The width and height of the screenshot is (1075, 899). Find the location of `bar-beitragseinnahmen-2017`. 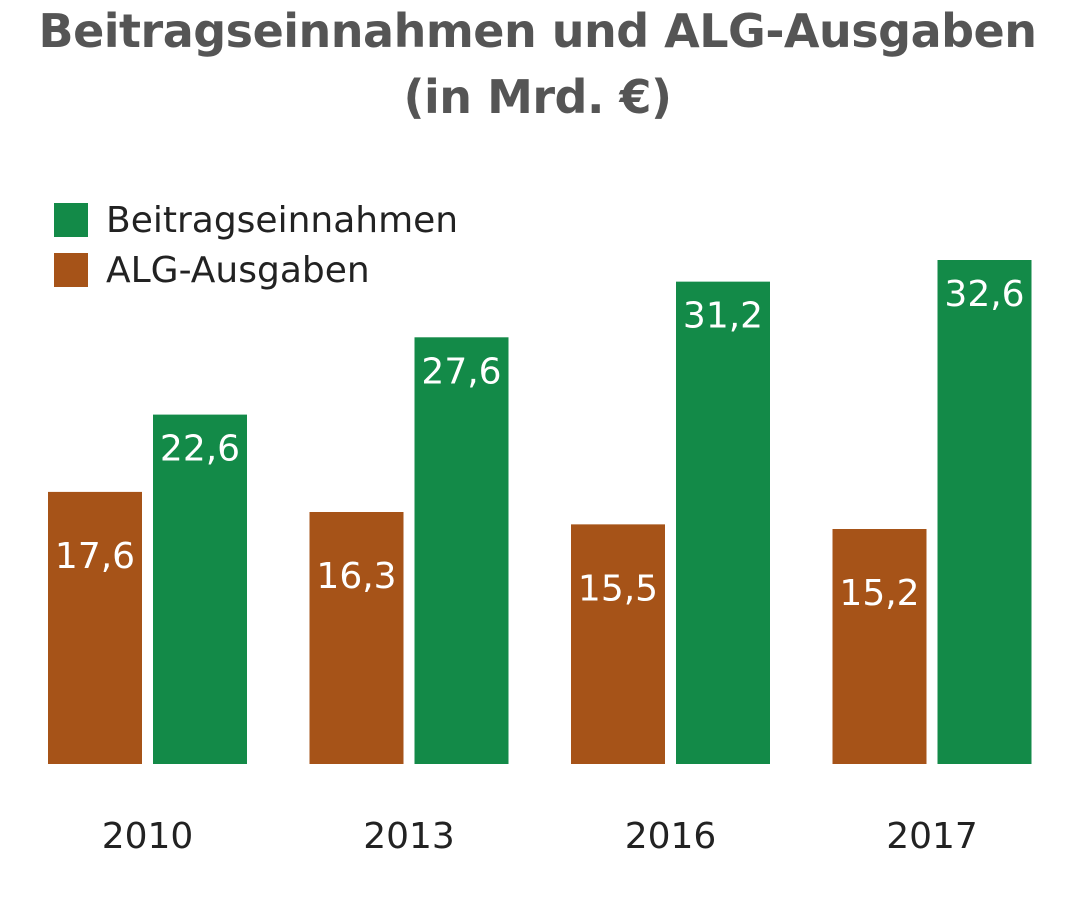

bar-beitragseinnahmen-2017 is located at coordinates (984, 512).